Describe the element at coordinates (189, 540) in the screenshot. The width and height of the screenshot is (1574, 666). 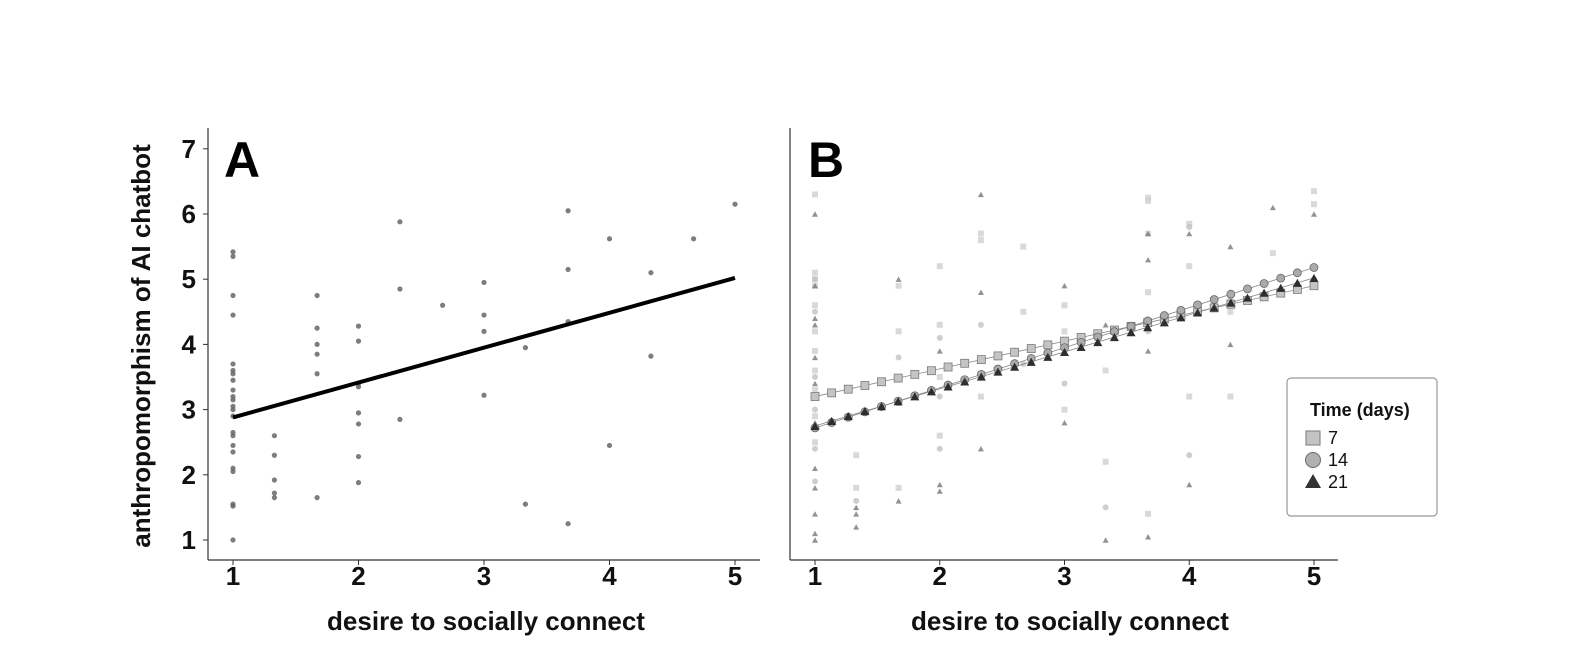
I see `panel-a-y-tick-label: 1` at that location.